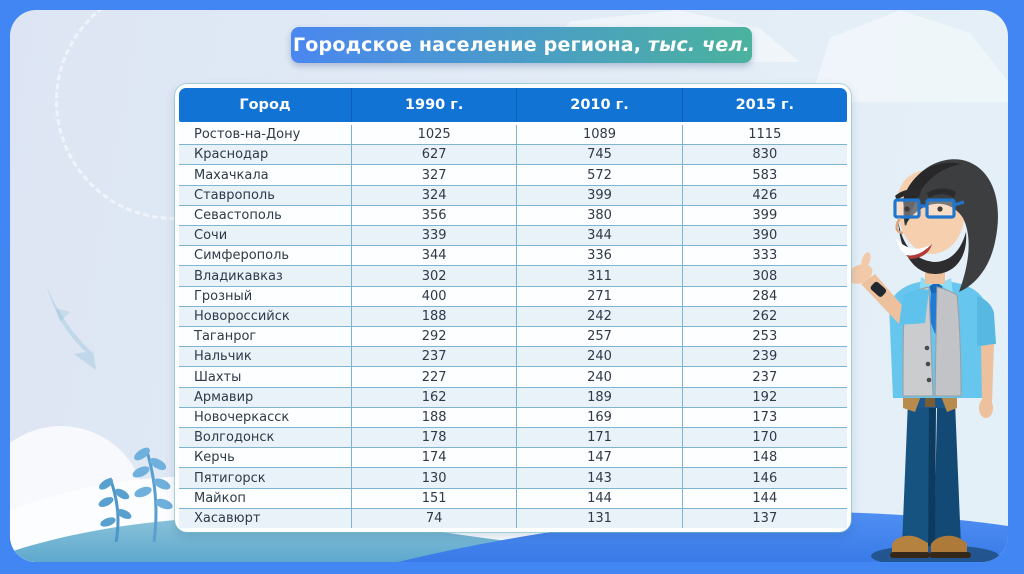 Image resolution: width=1024 pixels, height=574 pixels. I want to click on table-row: Ростов-на-Дону 1025 1089 1115, so click(513, 135).